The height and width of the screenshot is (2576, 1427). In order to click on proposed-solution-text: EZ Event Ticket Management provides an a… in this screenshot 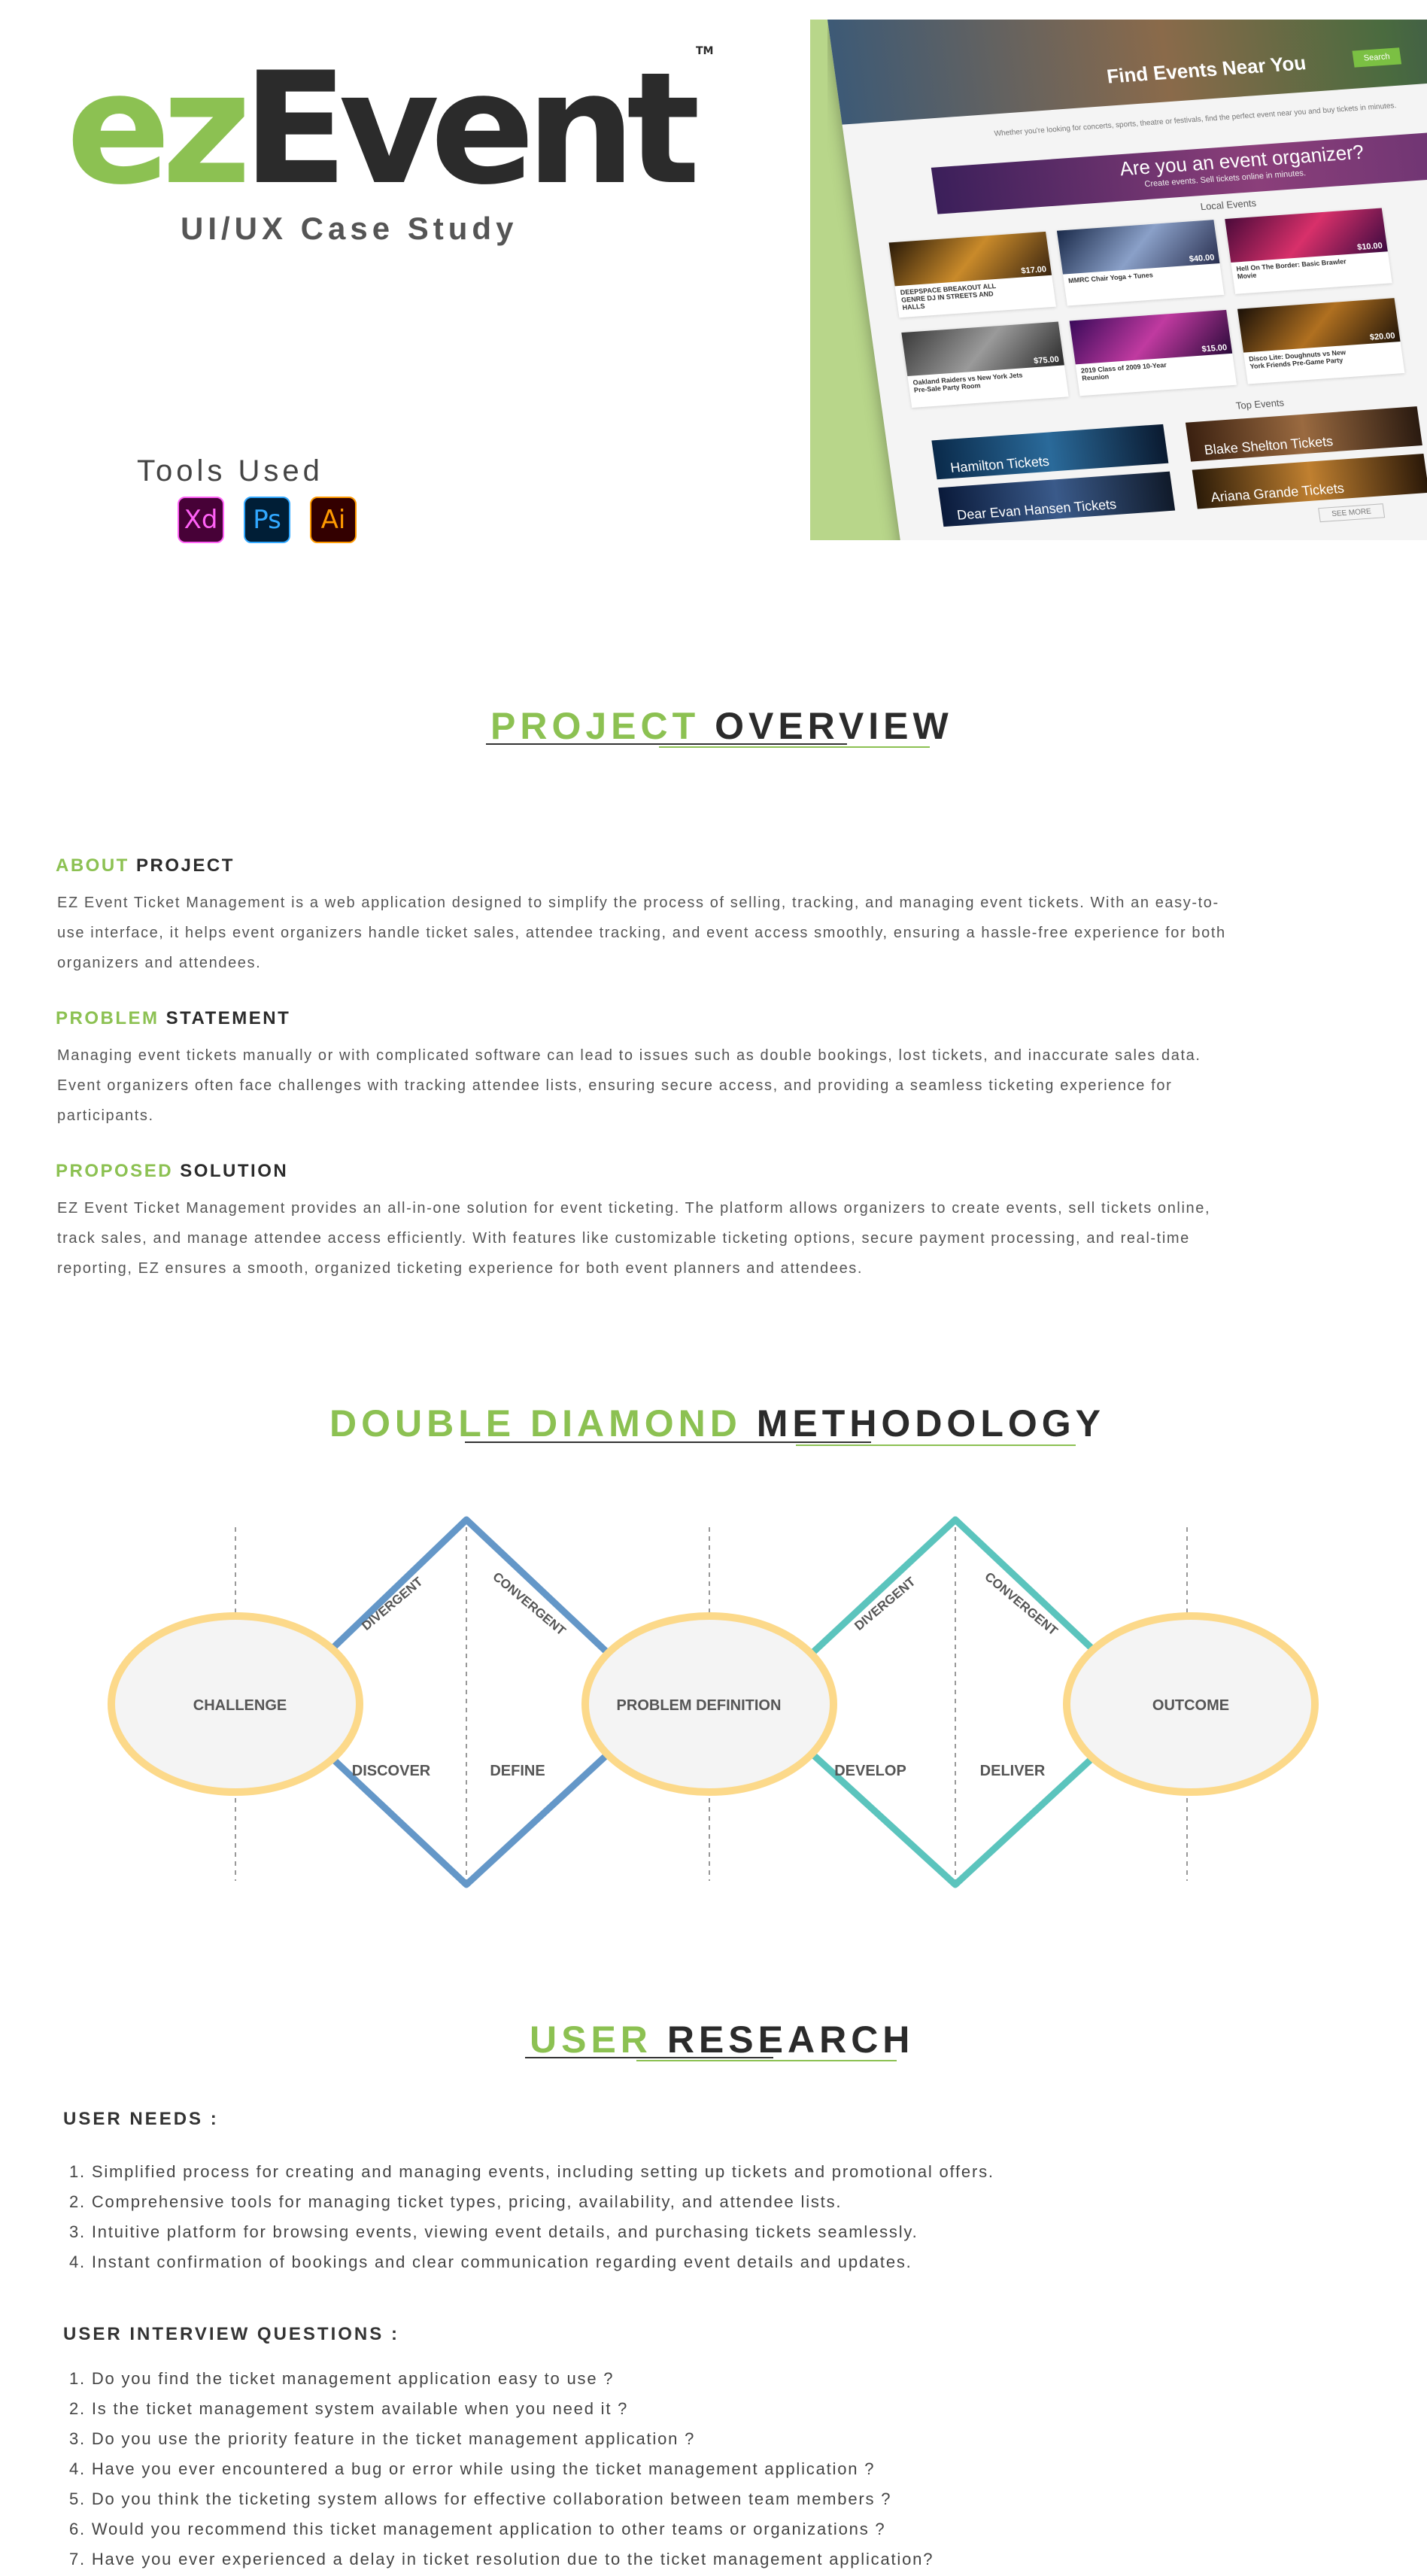, I will do `click(634, 1238)`.